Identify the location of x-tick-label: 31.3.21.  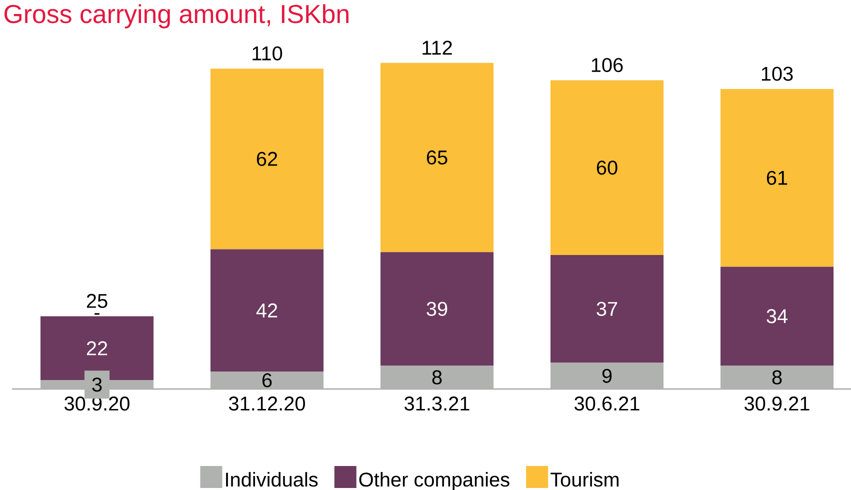
(437, 403).